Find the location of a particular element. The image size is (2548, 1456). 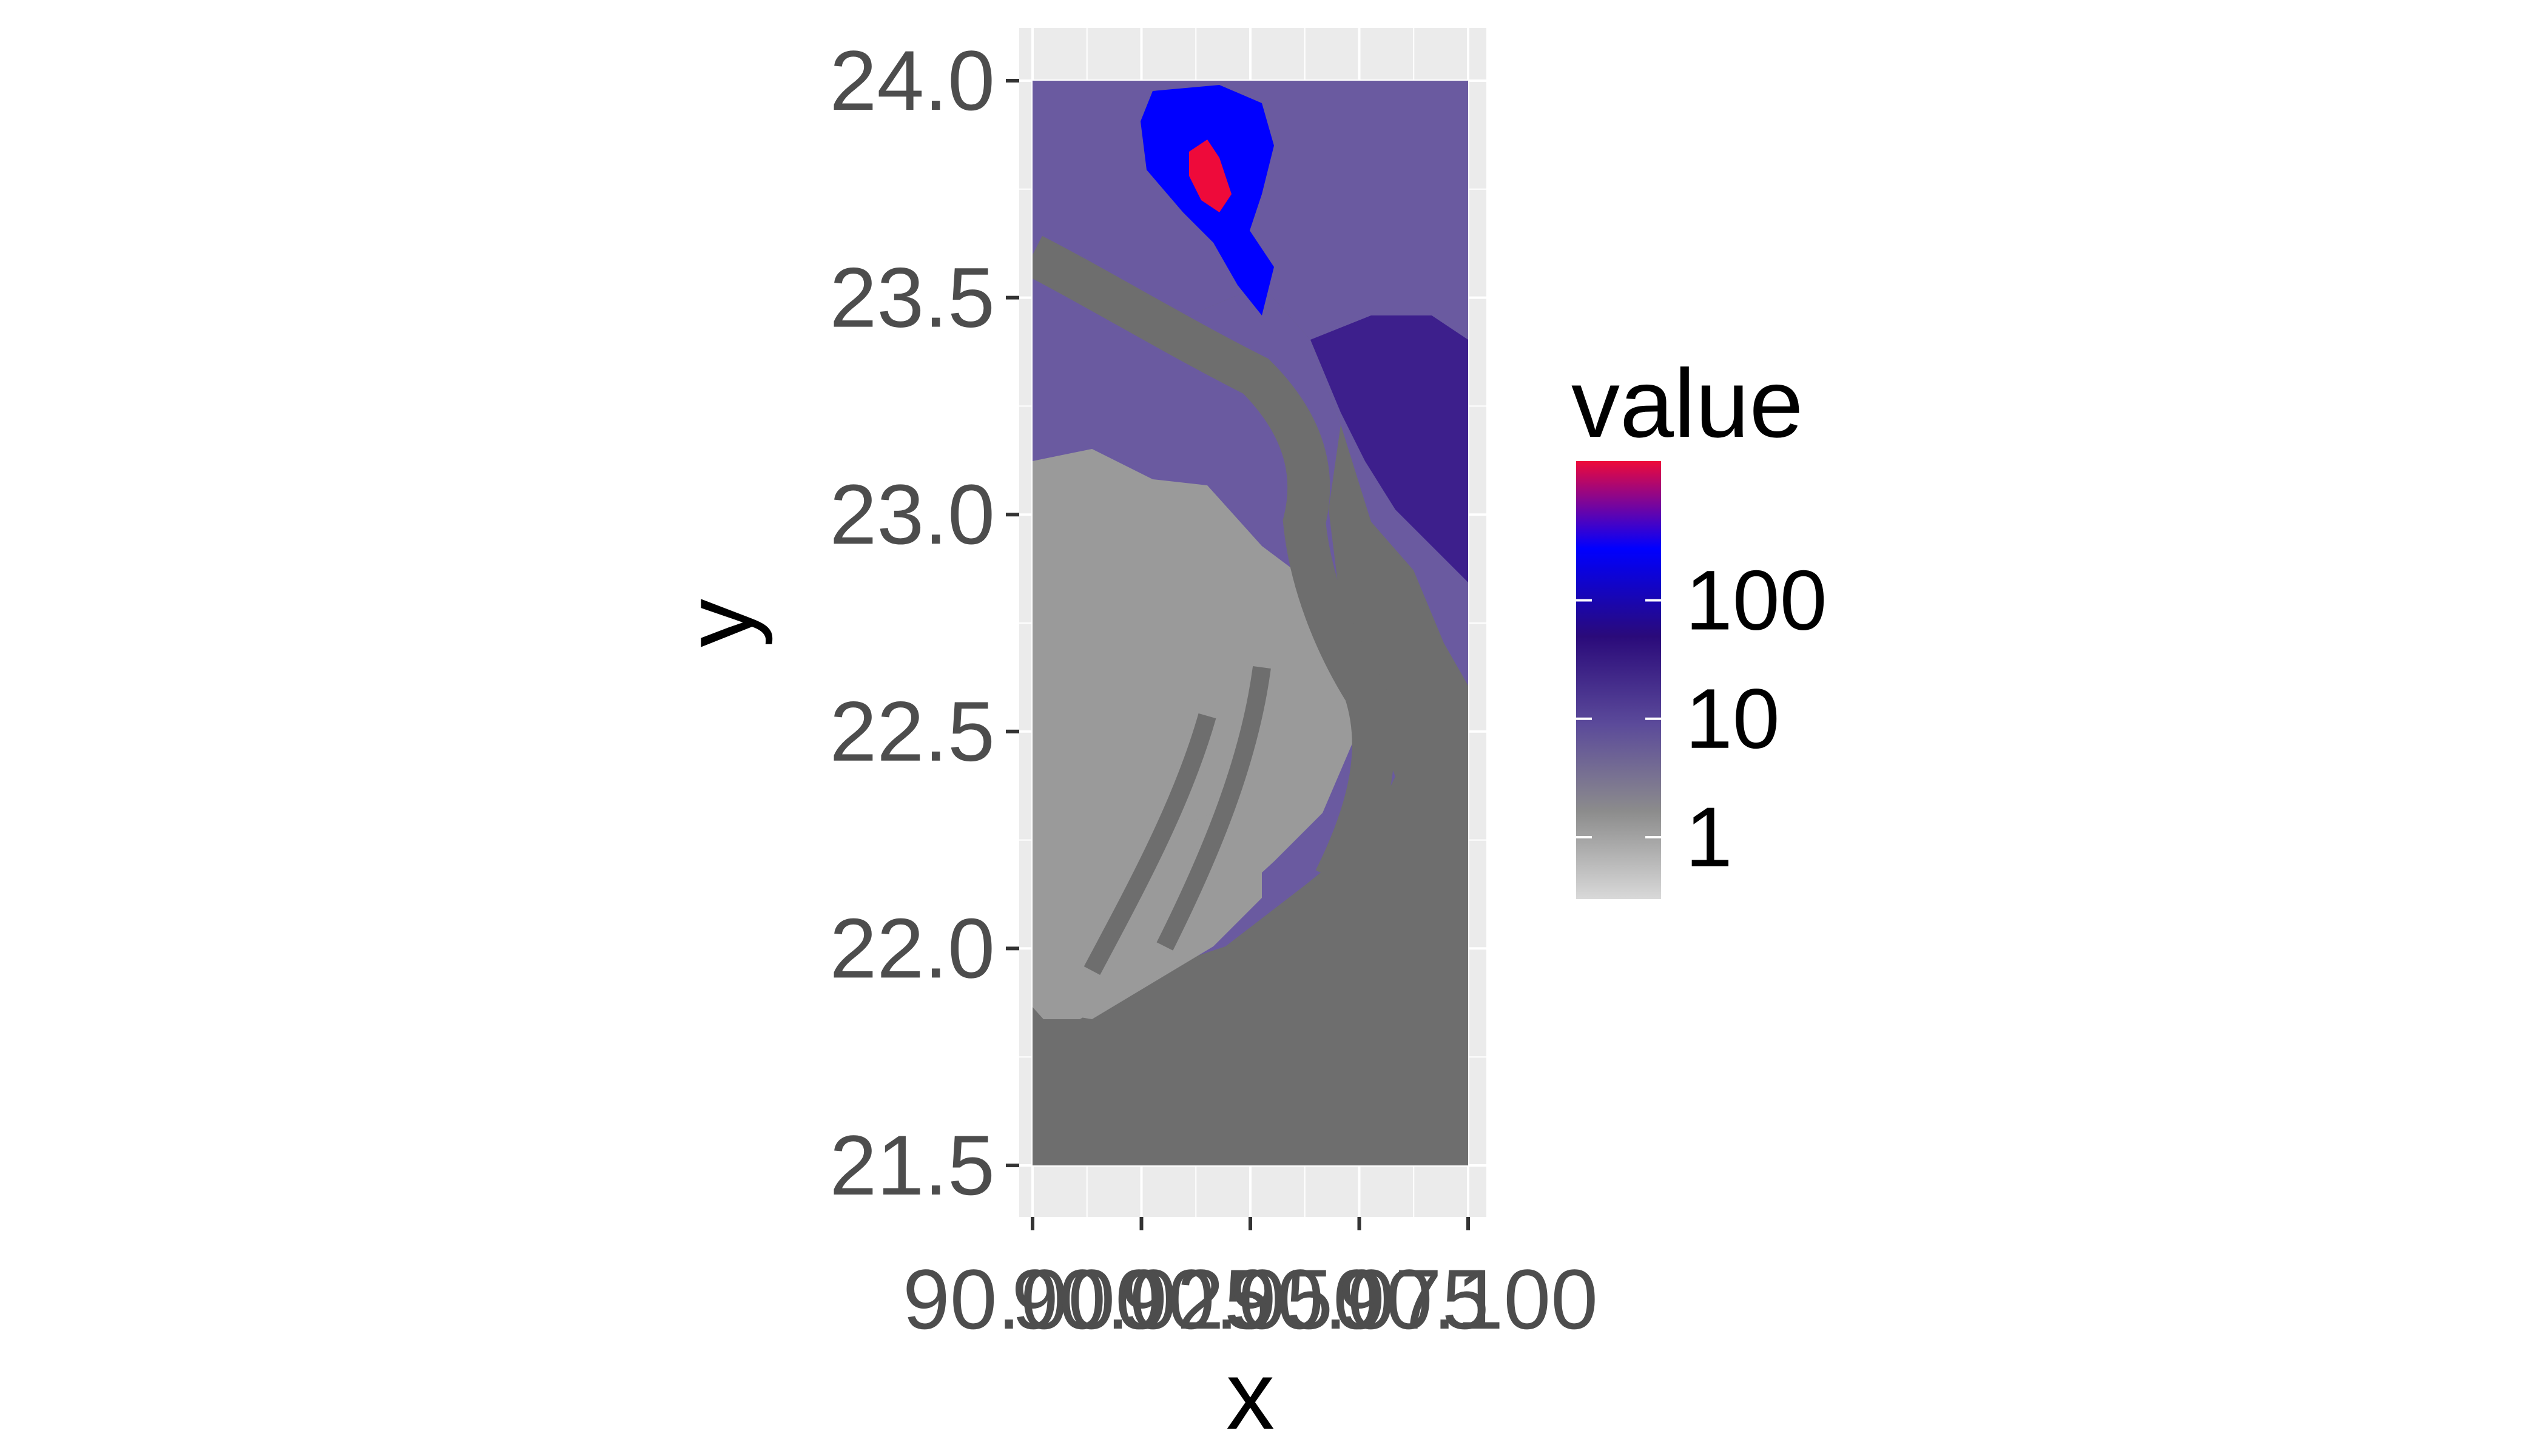

raster-highland-east is located at coordinates (1389, 448).